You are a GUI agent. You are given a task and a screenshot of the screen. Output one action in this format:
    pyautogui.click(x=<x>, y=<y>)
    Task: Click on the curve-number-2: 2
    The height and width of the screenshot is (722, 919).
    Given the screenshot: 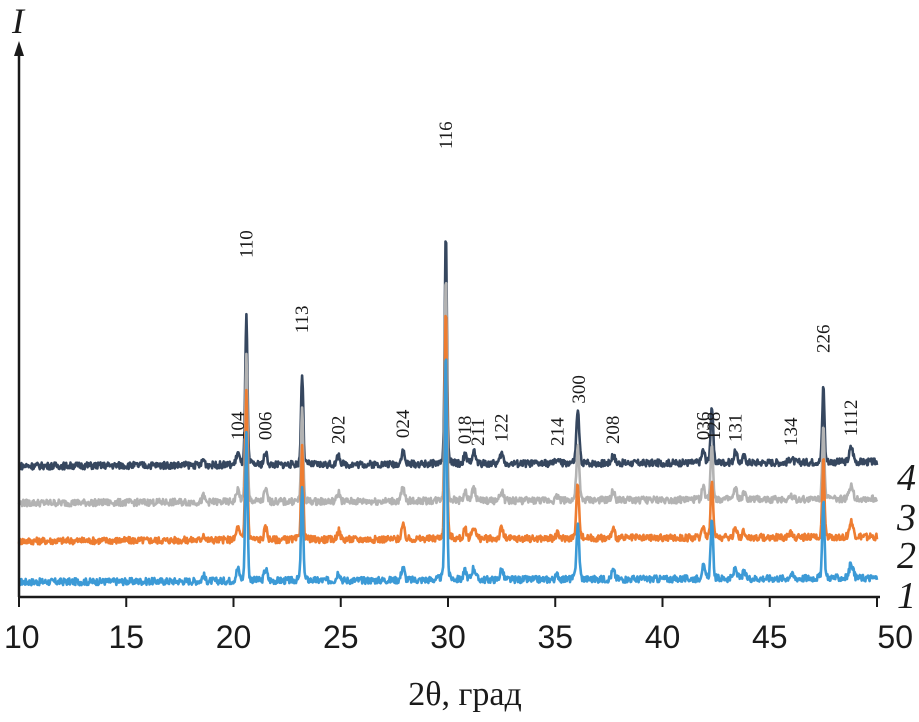 What is the action you would take?
    pyautogui.click(x=906, y=556)
    